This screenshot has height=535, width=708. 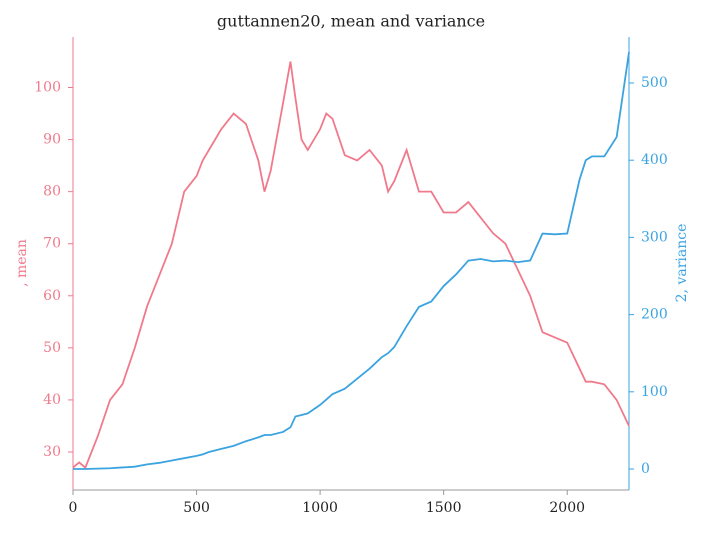 What do you see at coordinates (645, 469) in the screenshot?
I see `y2-tick-label: 0` at bounding box center [645, 469].